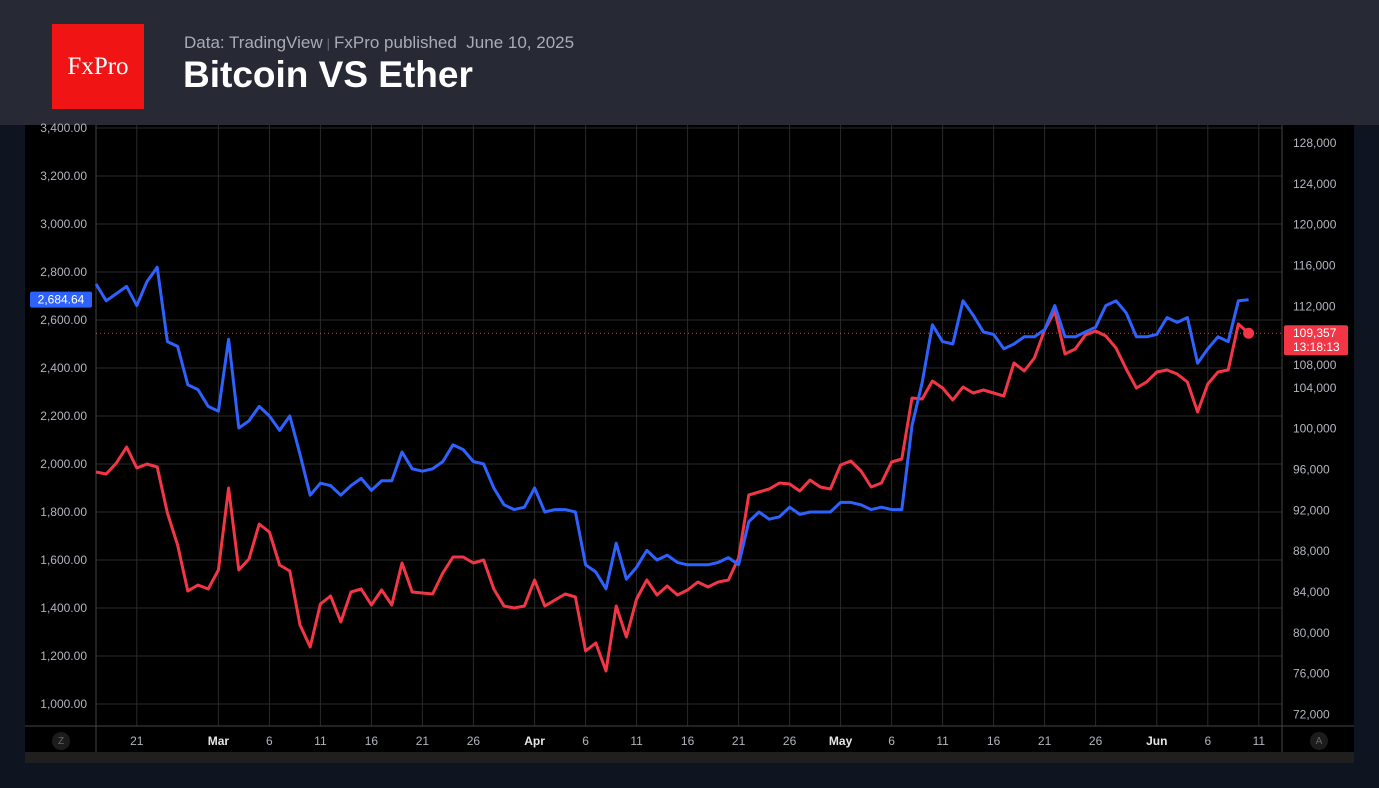 This screenshot has width=1379, height=788. What do you see at coordinates (63, 464) in the screenshot?
I see `left-axis-tick-label: 2,000.00` at bounding box center [63, 464].